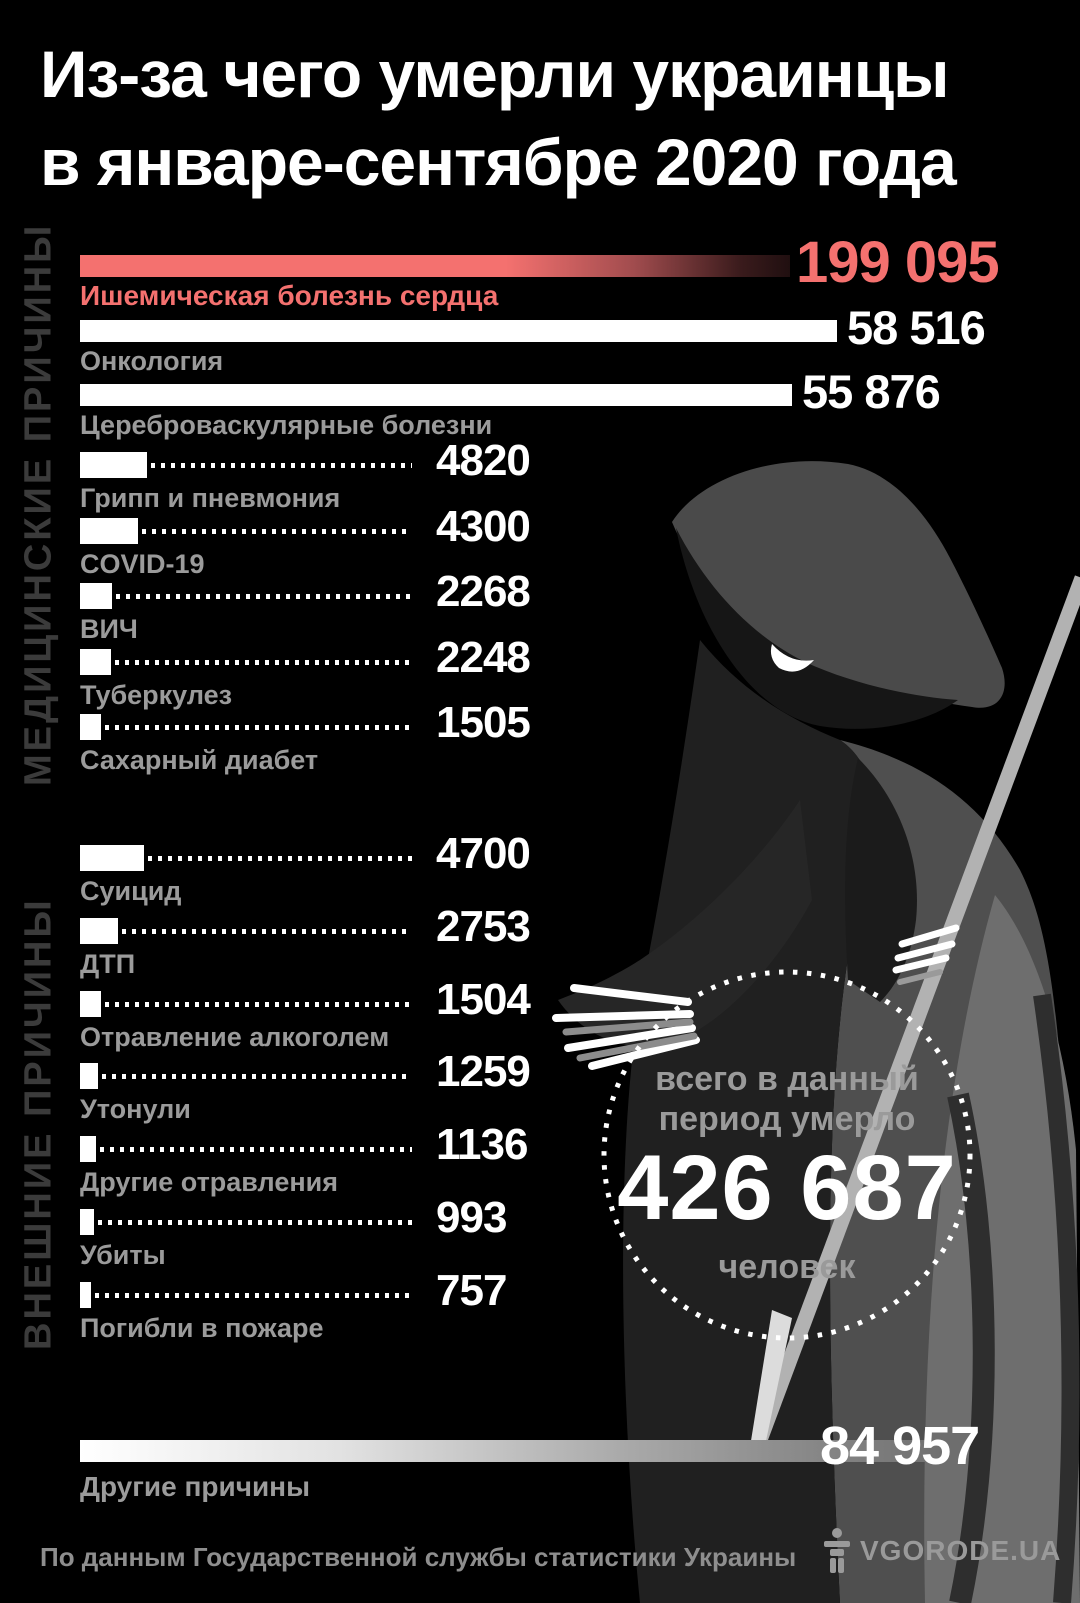 Image resolution: width=1080 pixels, height=1603 pixels. Describe the element at coordinates (109, 629) in the screenshot. I see `bar-label: ВИЧ` at that location.